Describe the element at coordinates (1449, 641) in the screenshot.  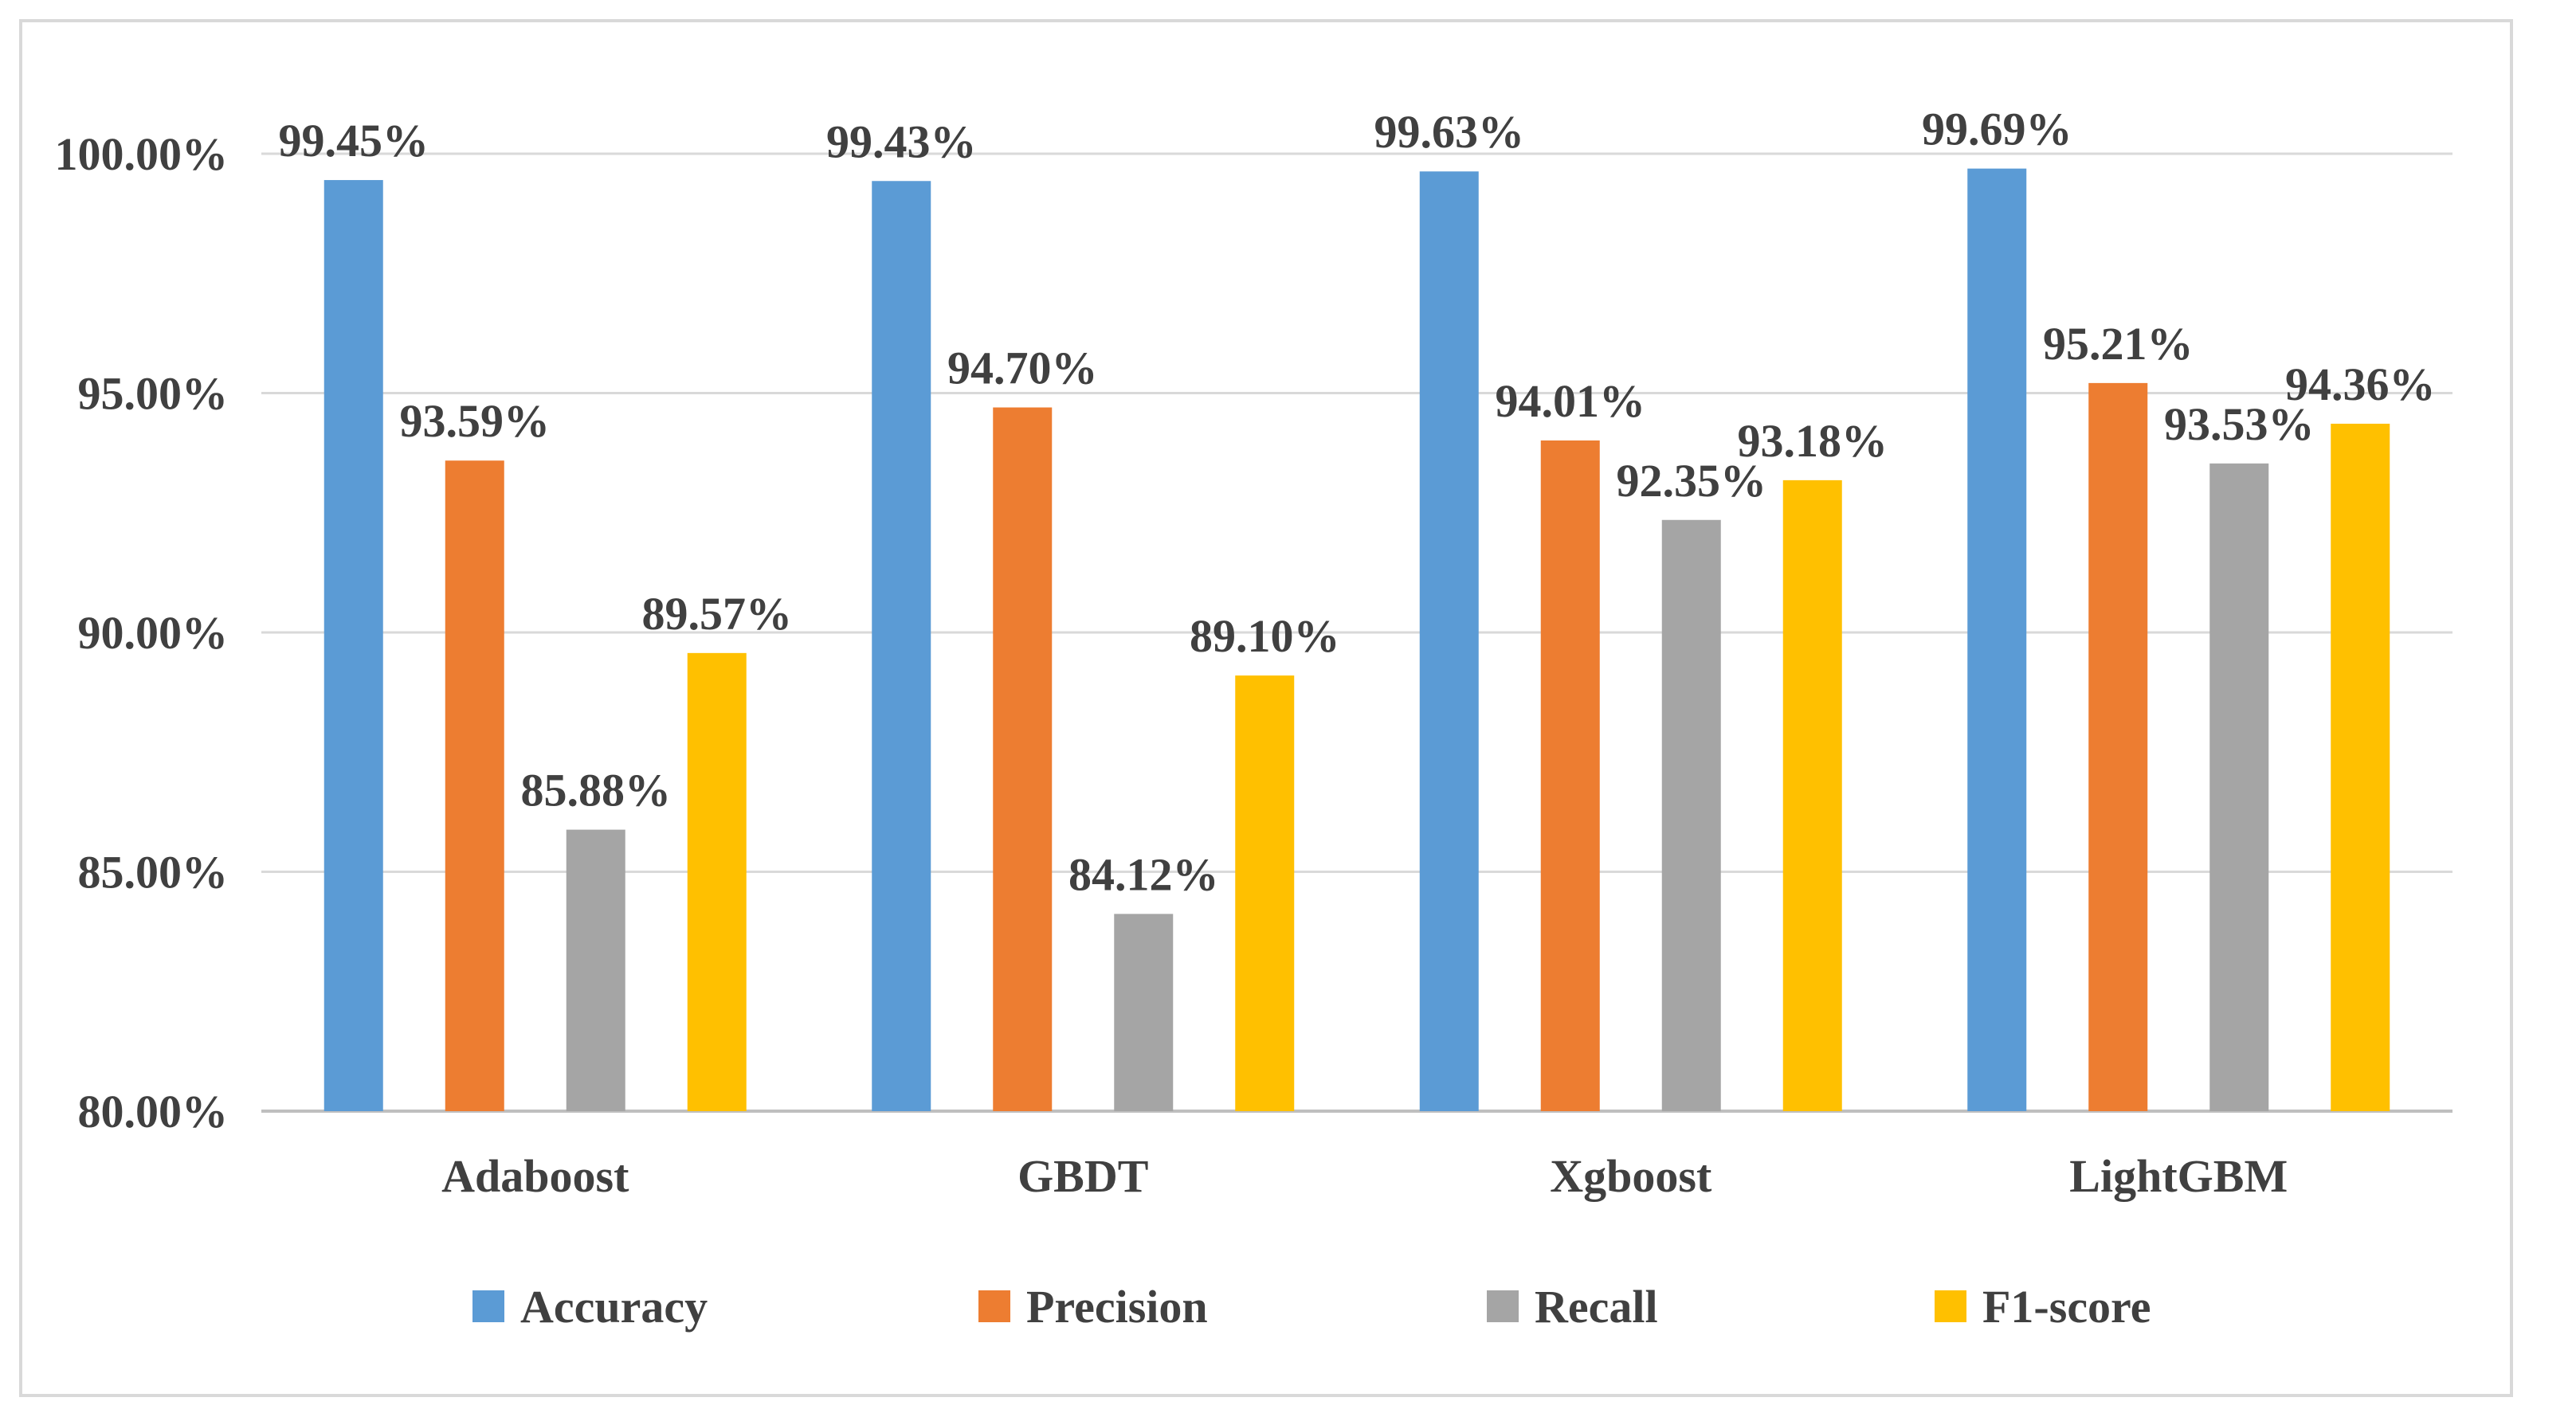
I see `bar-accuracy-xgboost` at that location.